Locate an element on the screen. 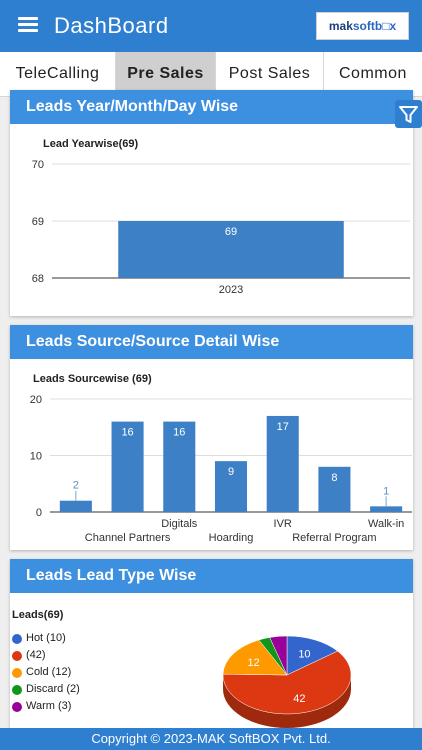  tab-bar: TeleCalling Pre Sales Post Sales Common is located at coordinates (211, 74).